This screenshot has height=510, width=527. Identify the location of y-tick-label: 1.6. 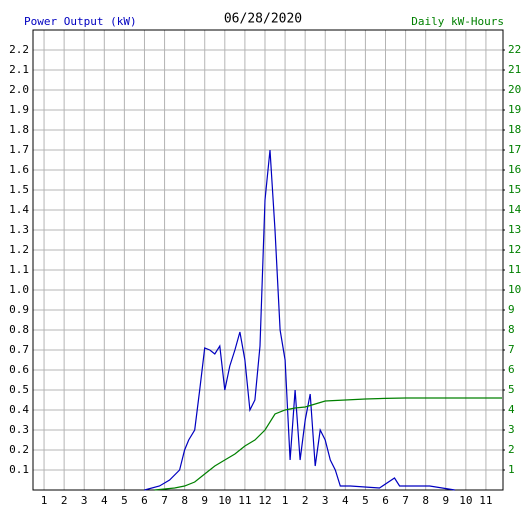
(19, 169).